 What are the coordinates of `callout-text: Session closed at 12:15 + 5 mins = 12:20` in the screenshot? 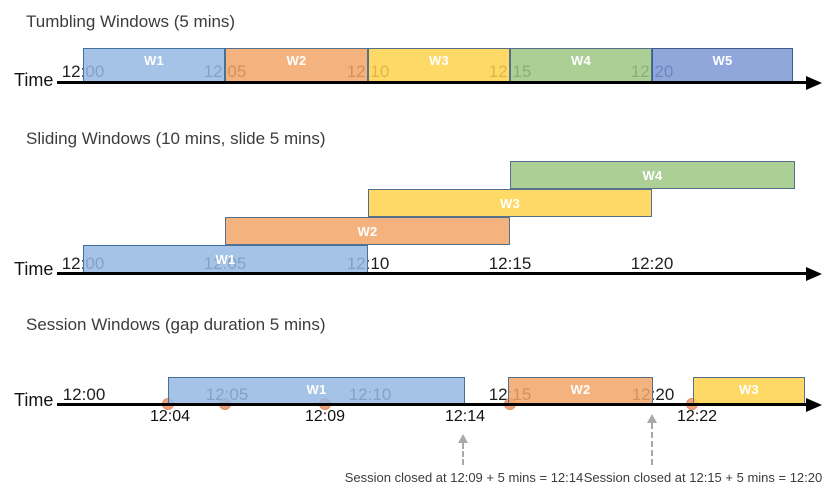 It's located at (703, 477).